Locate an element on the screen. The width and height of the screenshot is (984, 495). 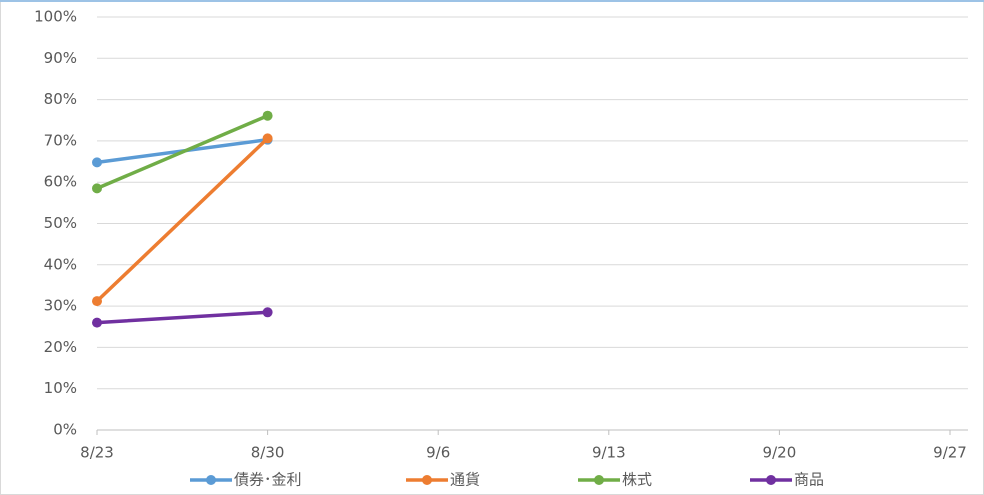
x-tick-label: 9/20 is located at coordinates (780, 453).